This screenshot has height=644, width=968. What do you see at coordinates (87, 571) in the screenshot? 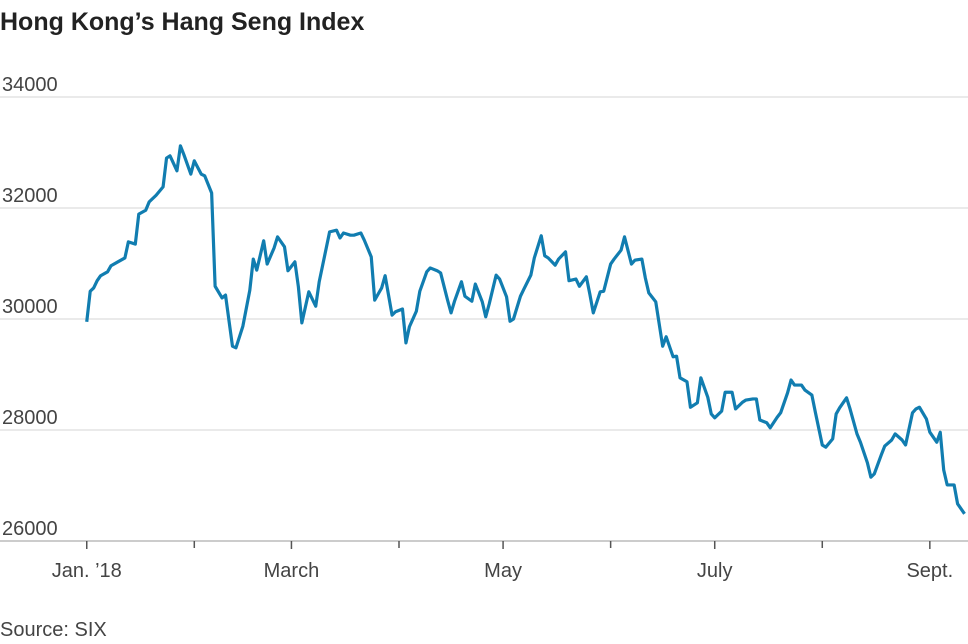
I see `x-tick-label: Jan. ’18` at bounding box center [87, 571].